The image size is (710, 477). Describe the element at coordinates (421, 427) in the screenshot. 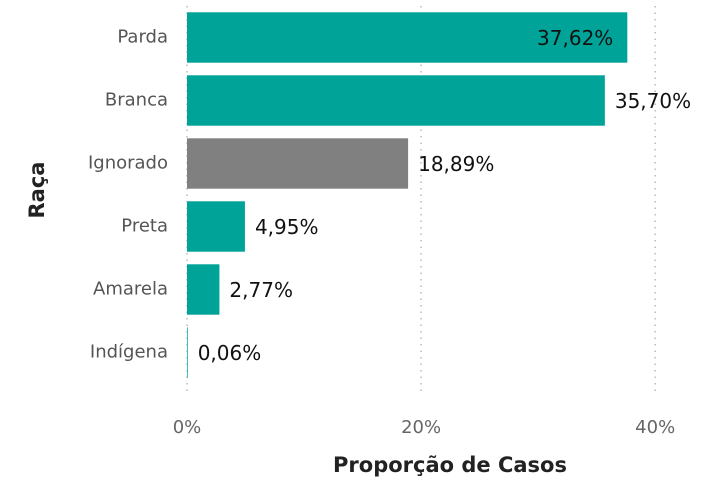

I see `x-tick-label: 20%` at that location.